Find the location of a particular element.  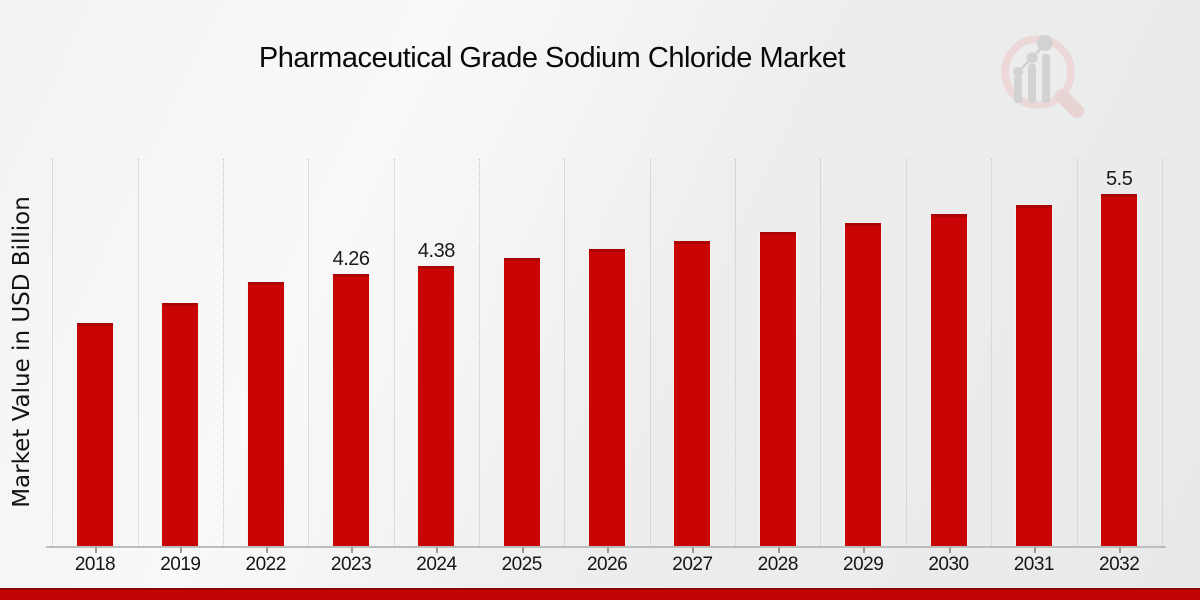

x-tick-label: 2022 is located at coordinates (266, 564).